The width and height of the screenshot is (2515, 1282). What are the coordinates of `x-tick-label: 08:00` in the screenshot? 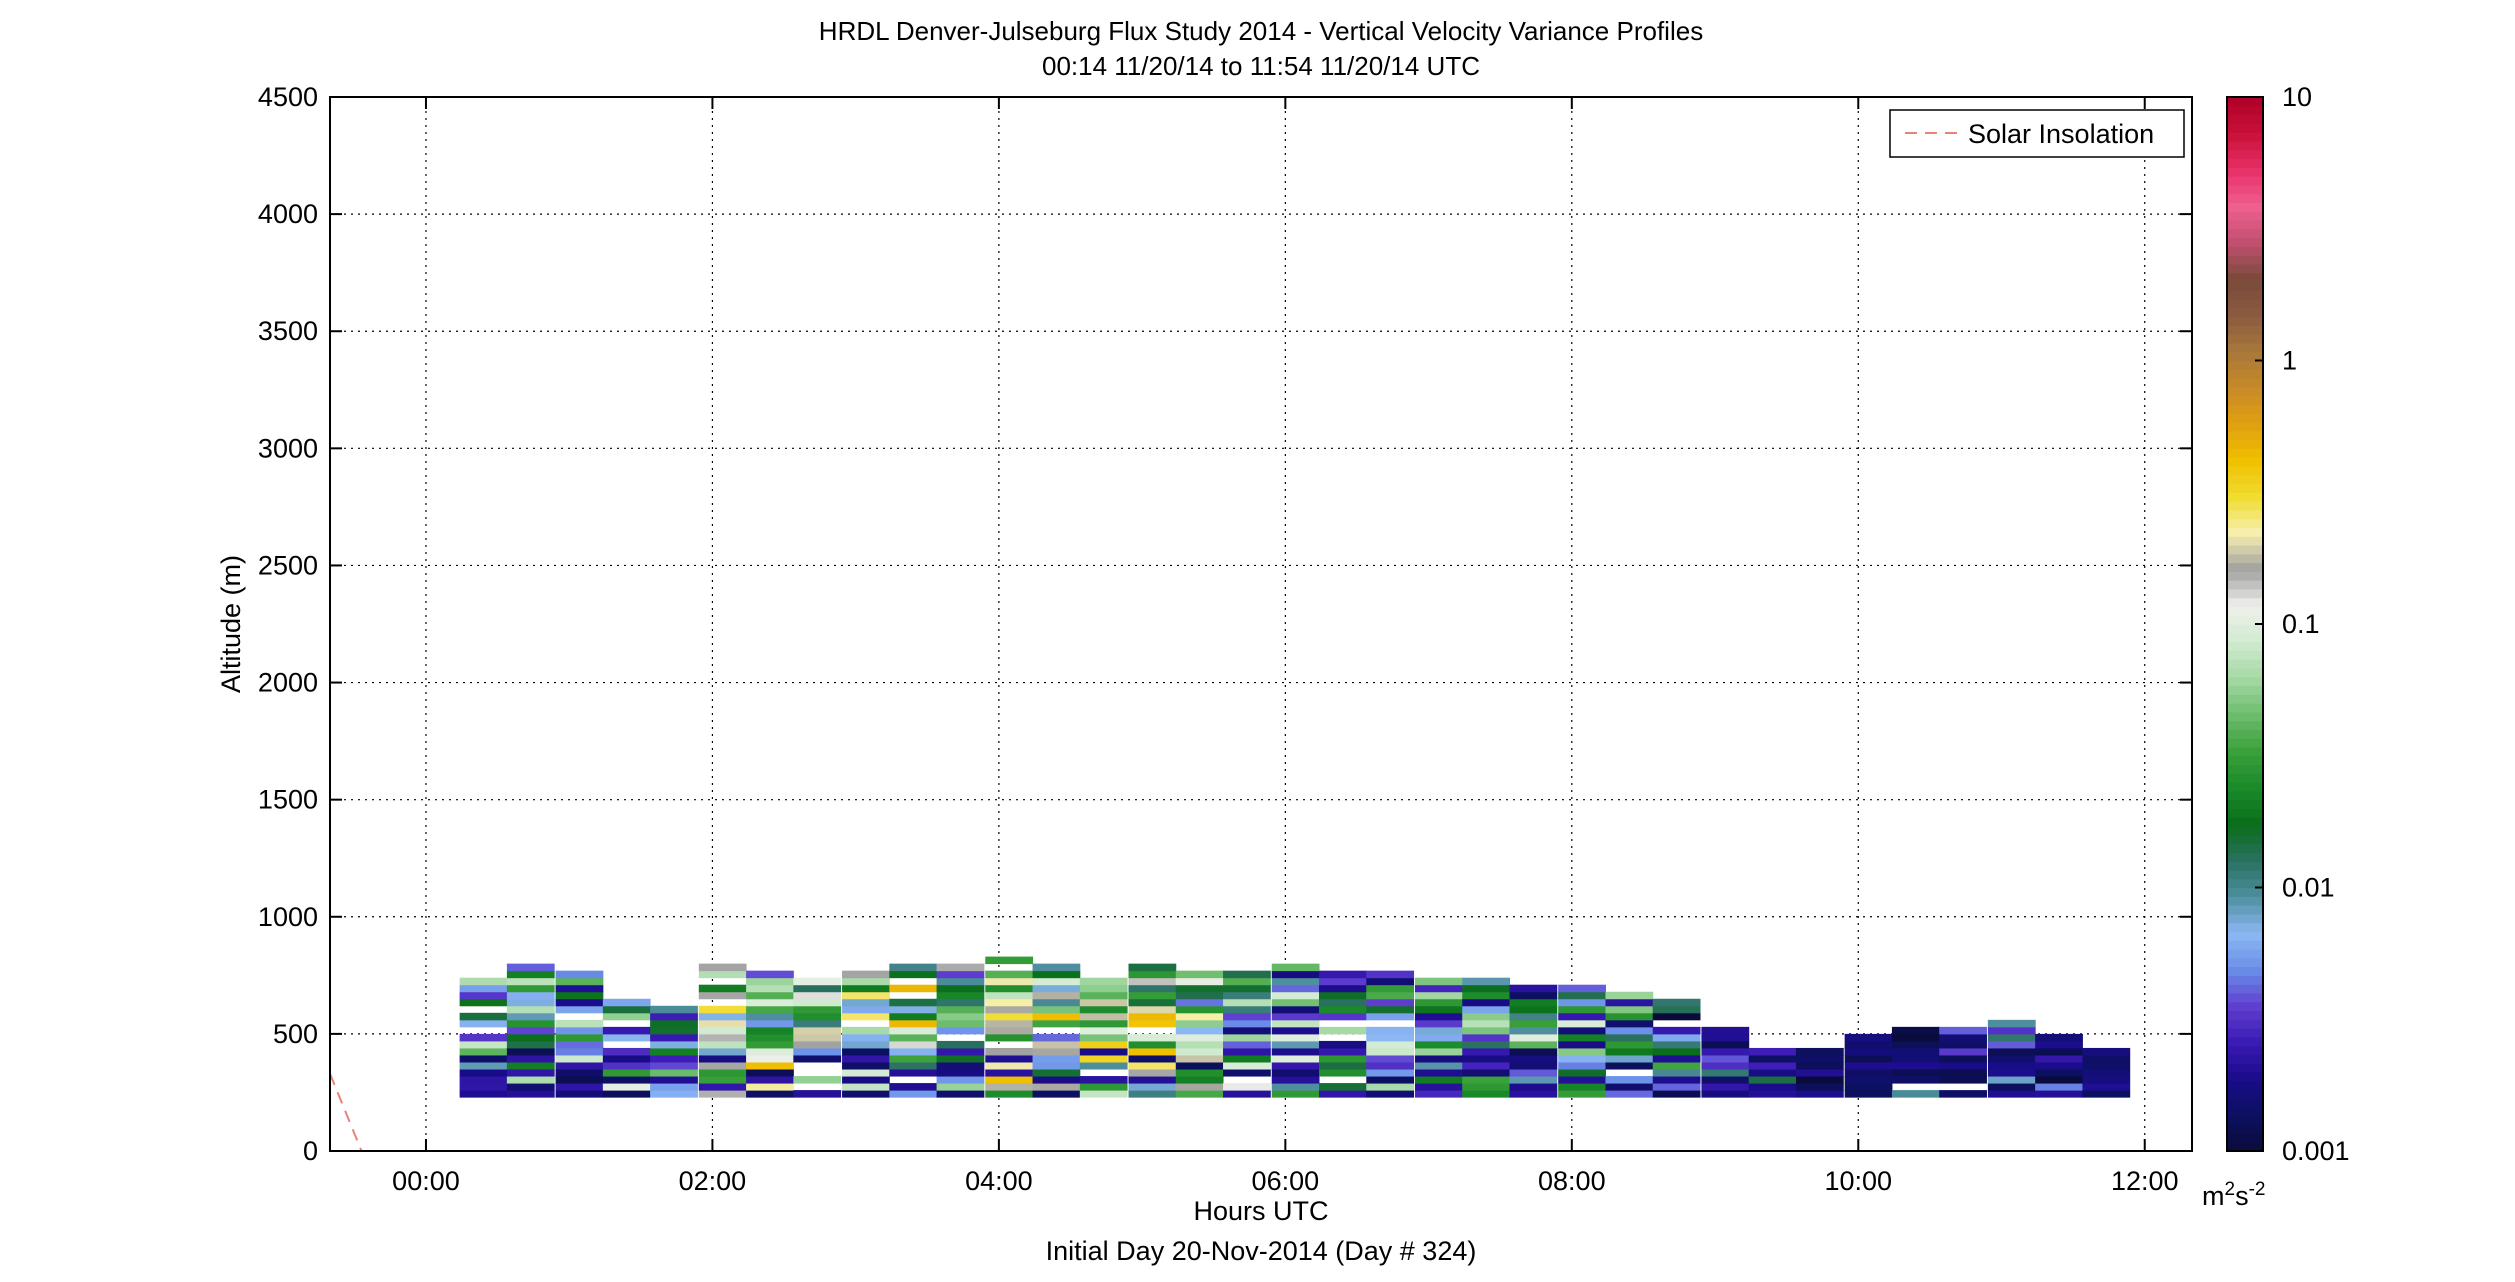 It's located at (1572, 1181).